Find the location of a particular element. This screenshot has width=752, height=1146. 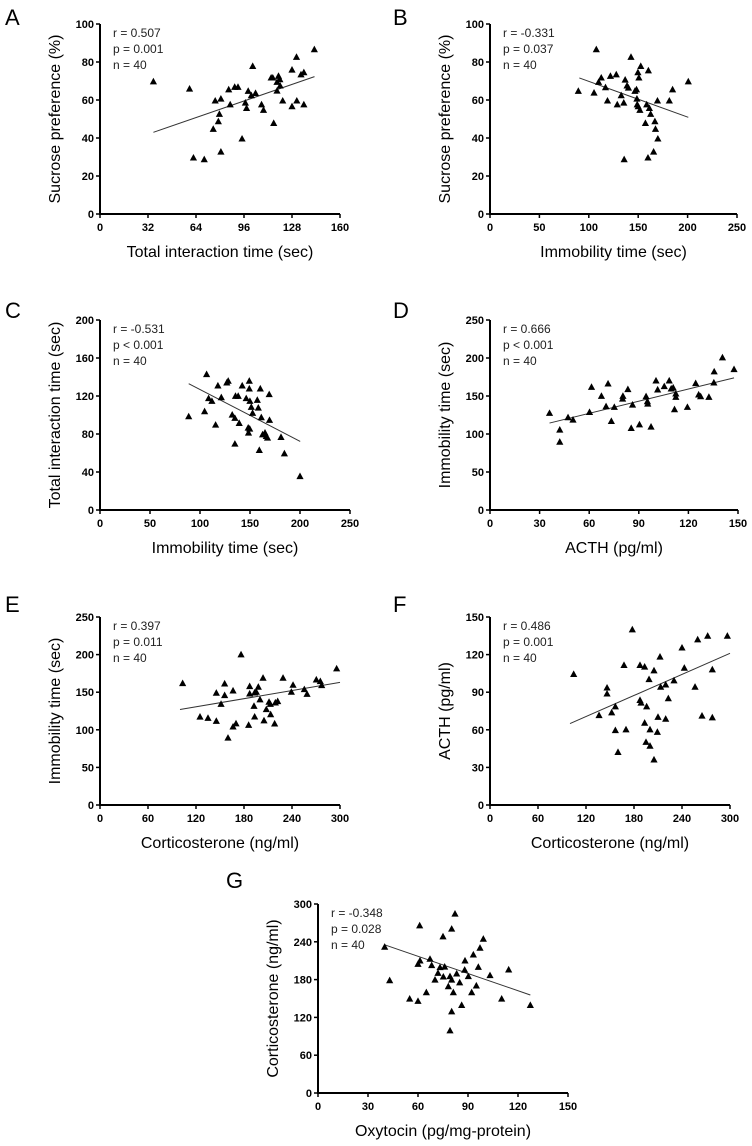

stat-text: p = 0.028 is located at coordinates (356, 929).